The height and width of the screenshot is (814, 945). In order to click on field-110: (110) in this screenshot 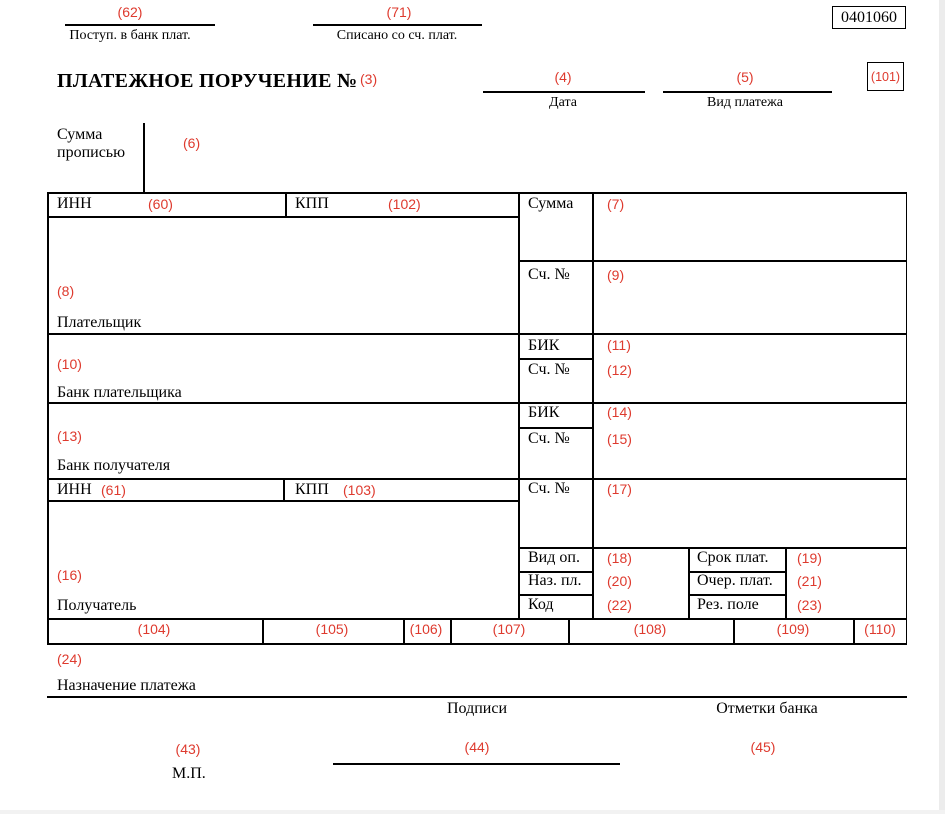, I will do `click(880, 629)`.